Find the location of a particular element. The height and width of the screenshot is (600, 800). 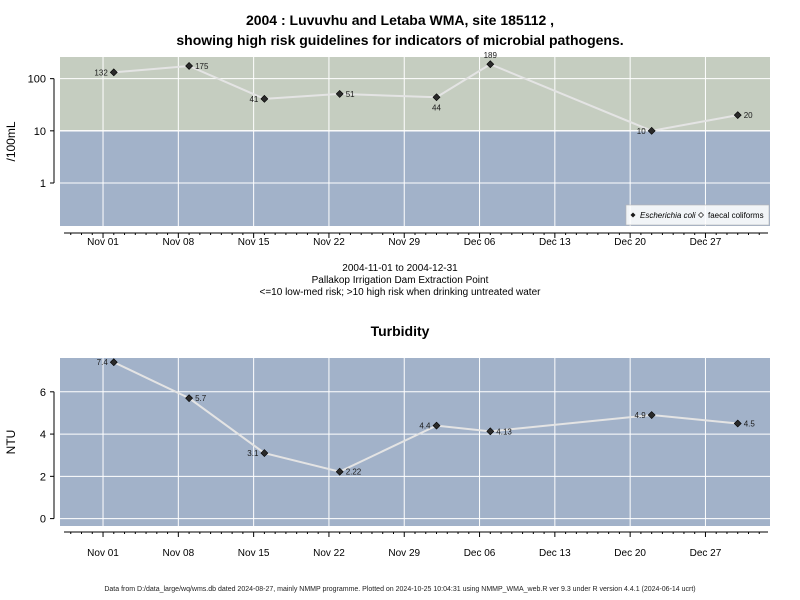

data-label: 44 is located at coordinates (436, 107).